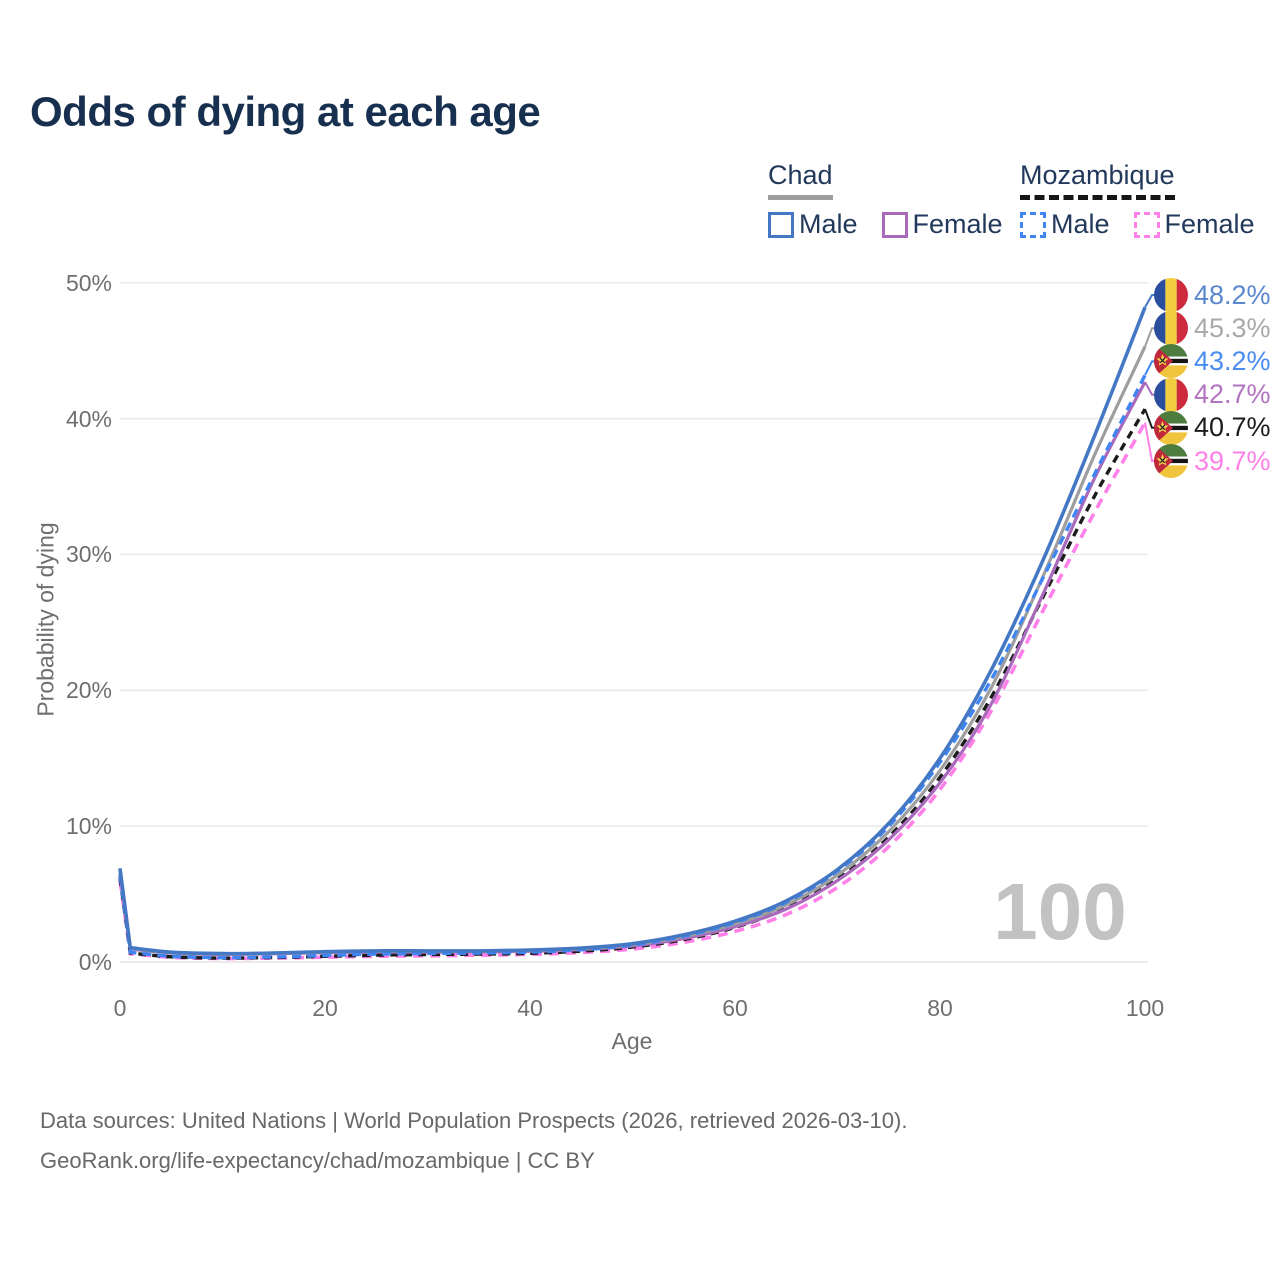  What do you see at coordinates (88, 418) in the screenshot?
I see `y-tick-40: 40%` at bounding box center [88, 418].